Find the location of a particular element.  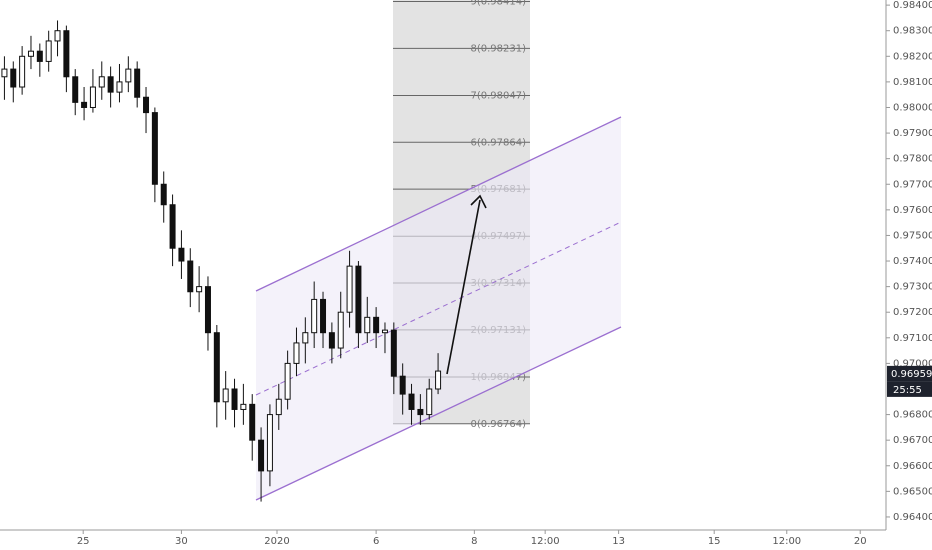

y-tick-label: 0.97100 is located at coordinates (912, 338).